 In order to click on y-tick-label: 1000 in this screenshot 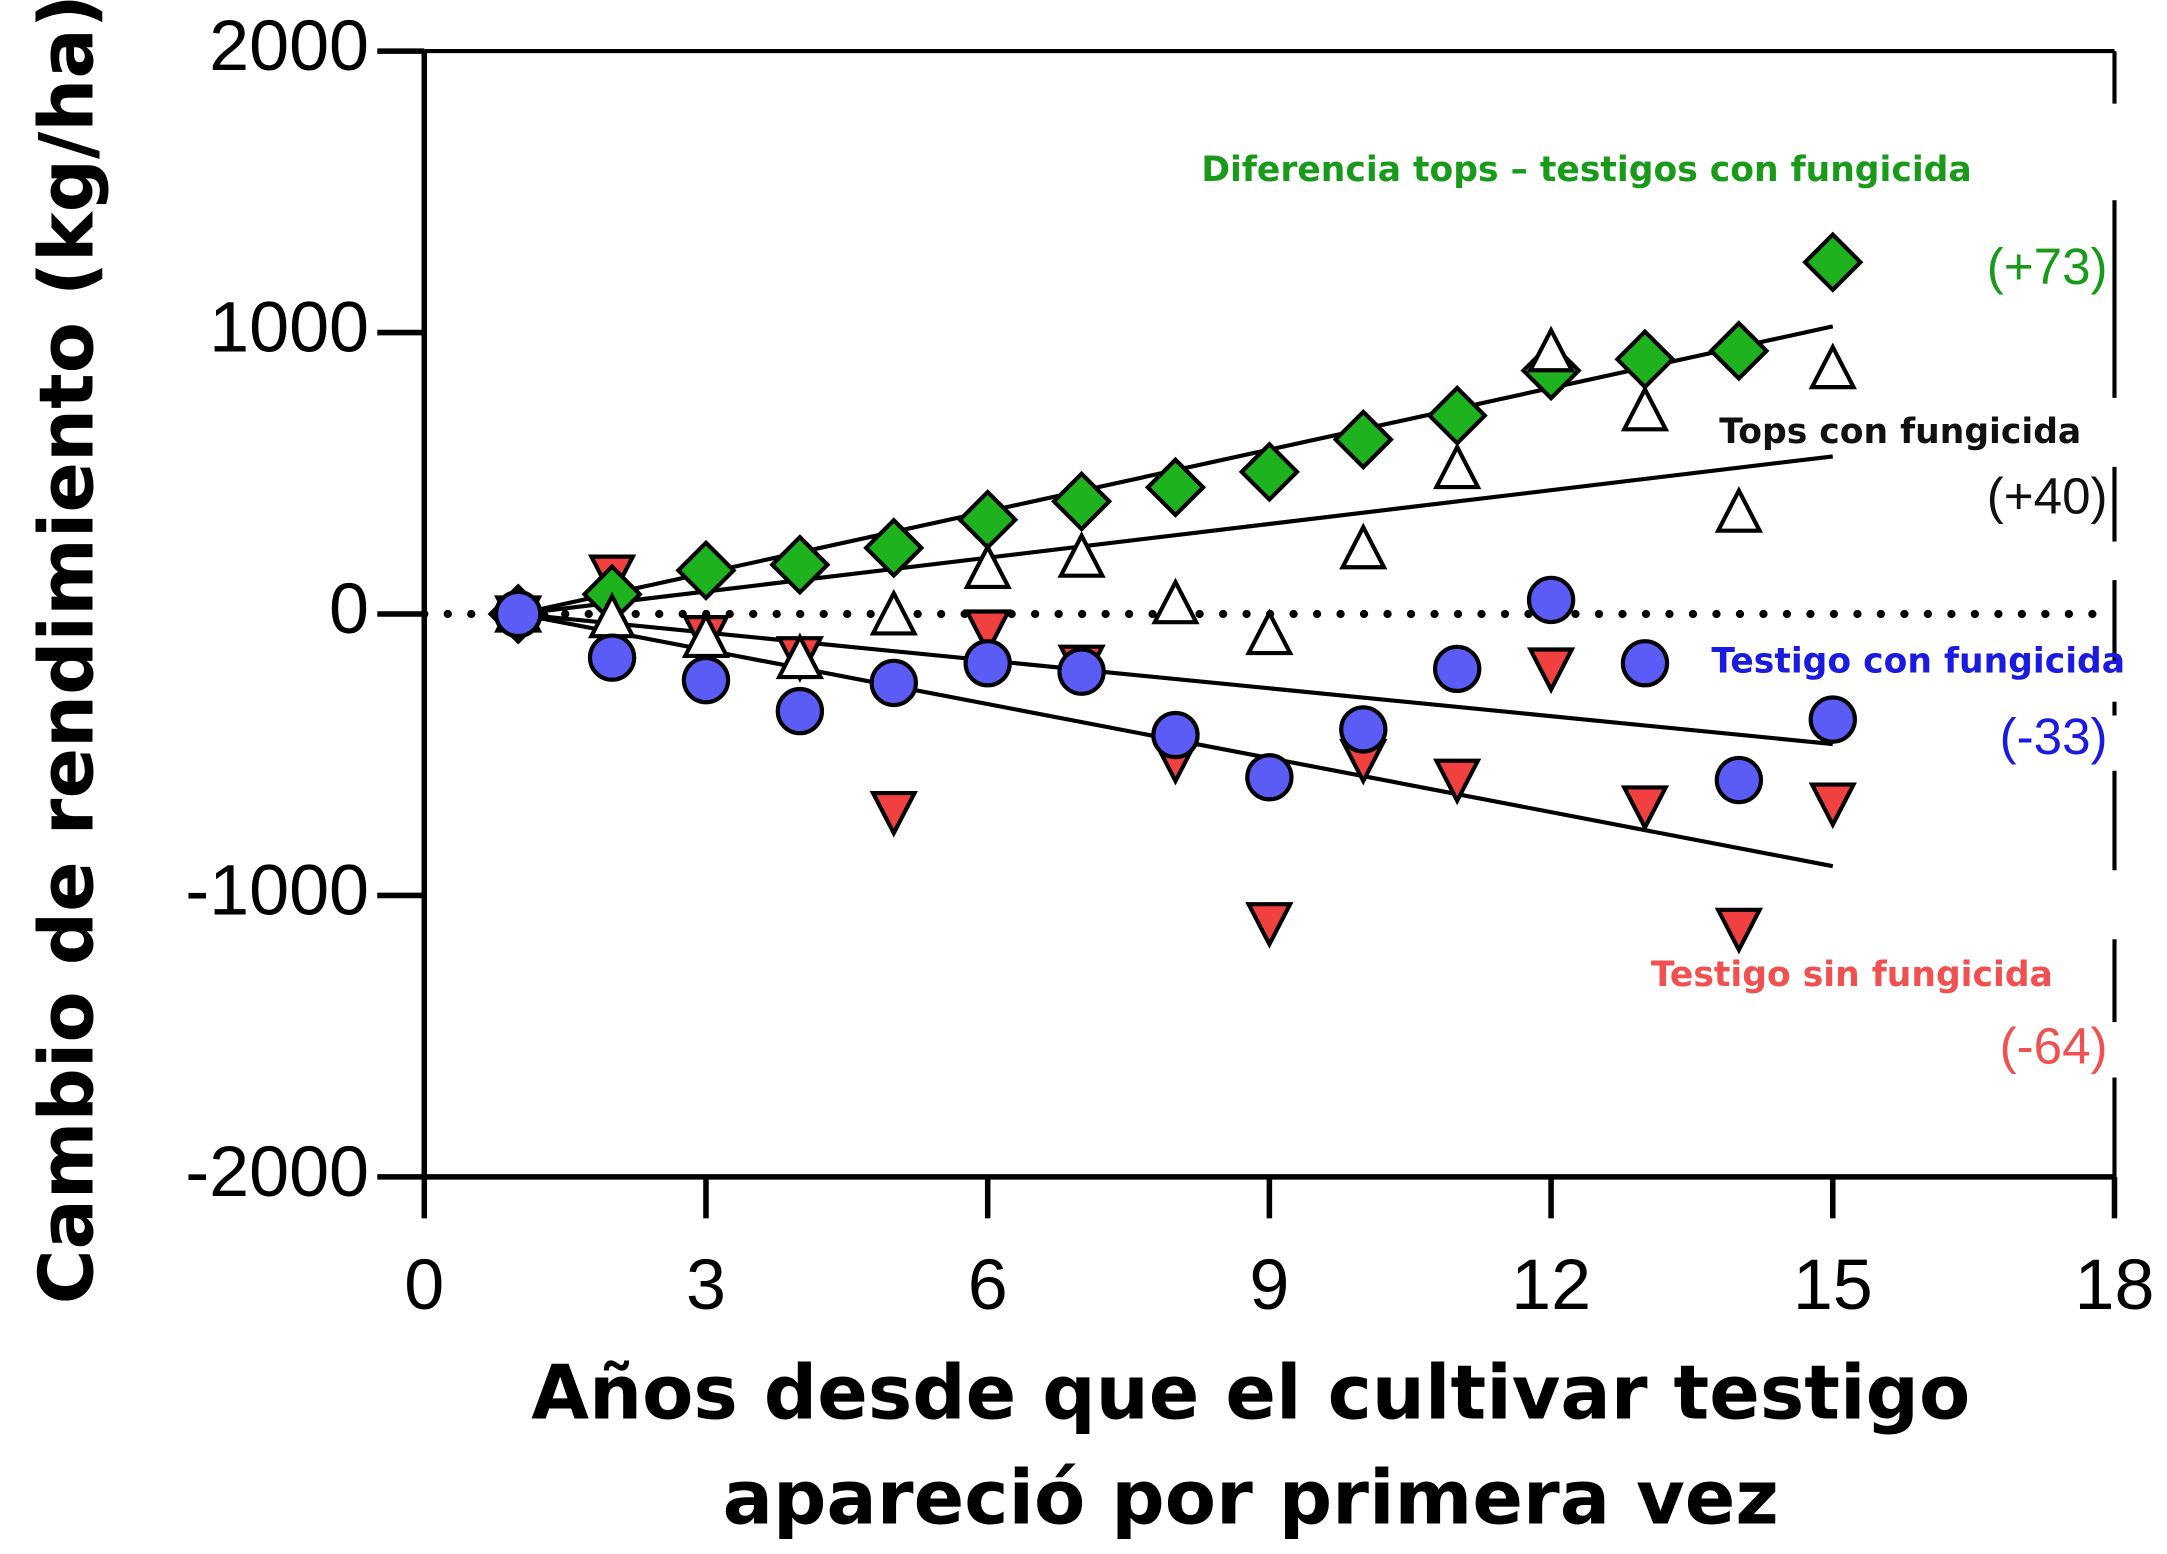, I will do `click(289, 328)`.